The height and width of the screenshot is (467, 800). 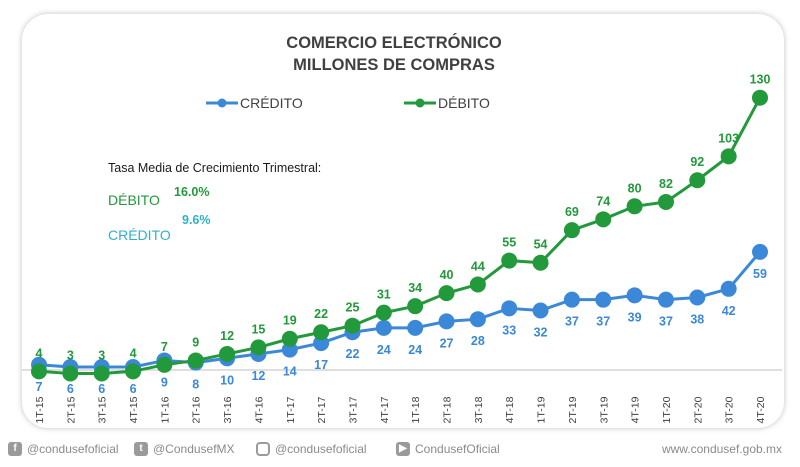 What do you see at coordinates (542, 409) in the screenshot?
I see `x-tick-label: 1T-19` at bounding box center [542, 409].